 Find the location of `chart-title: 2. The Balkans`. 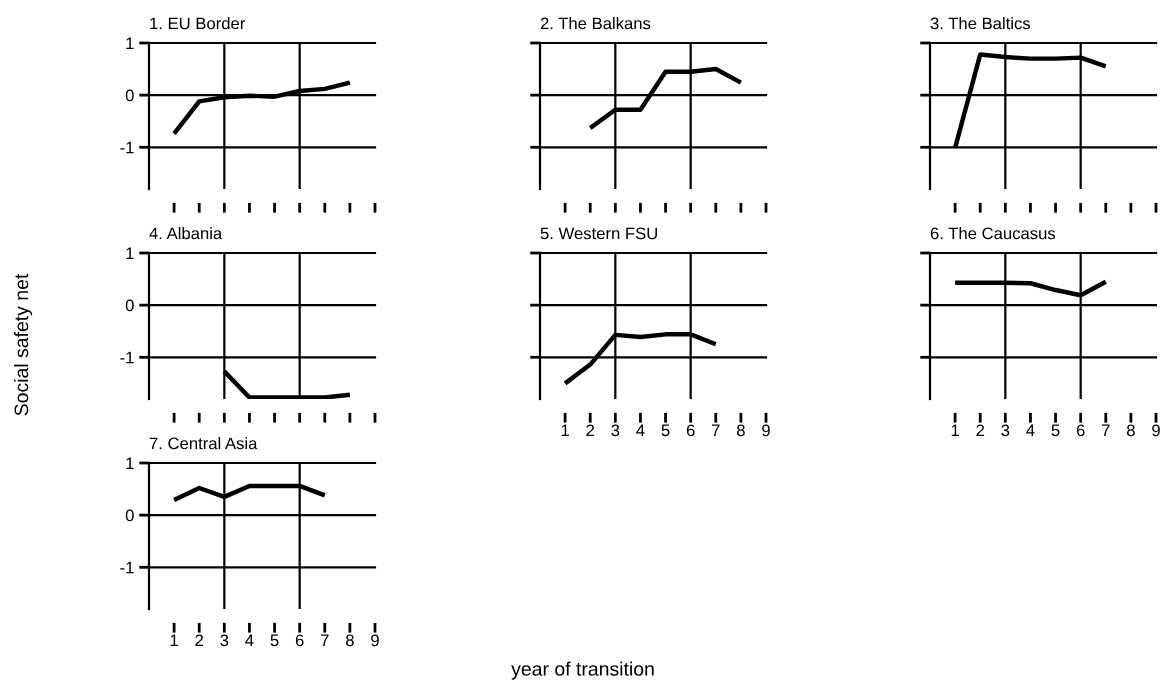

chart-title: 2. The Balkans is located at coordinates (595, 23).